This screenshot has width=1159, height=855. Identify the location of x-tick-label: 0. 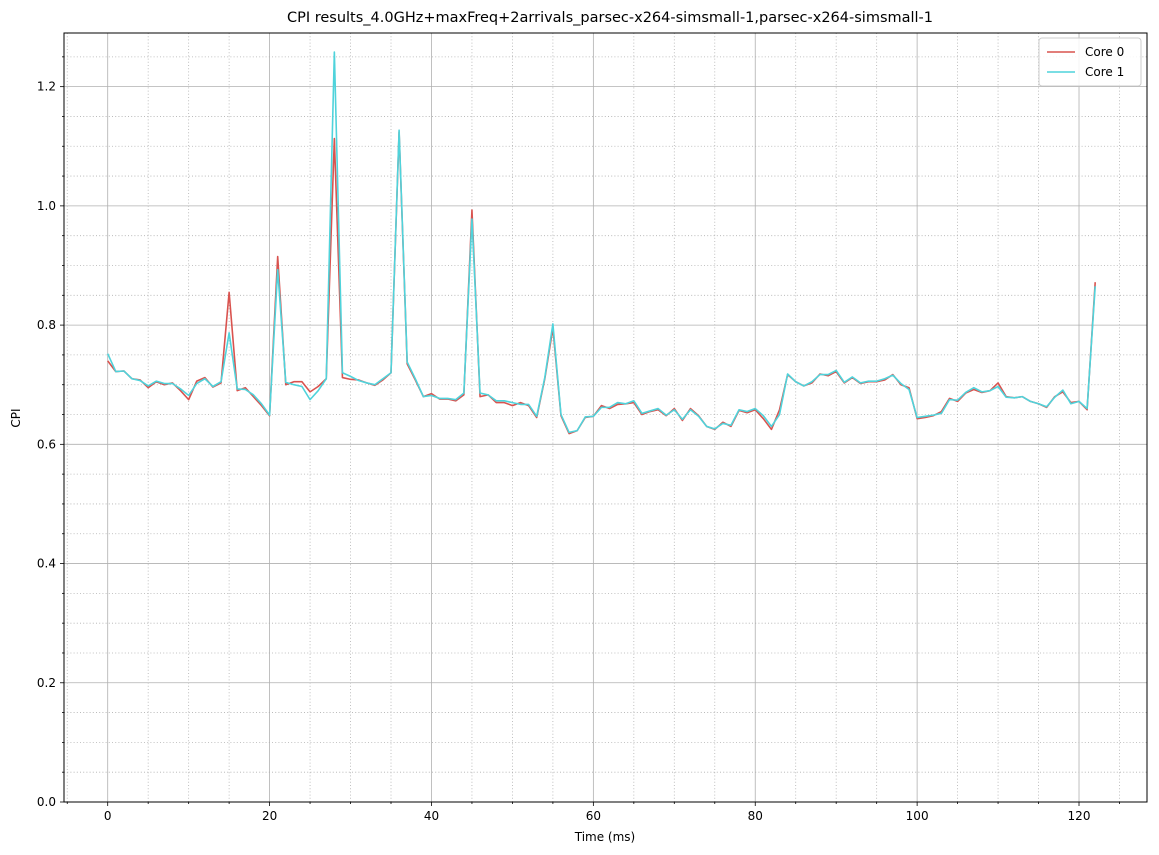
(108, 816).